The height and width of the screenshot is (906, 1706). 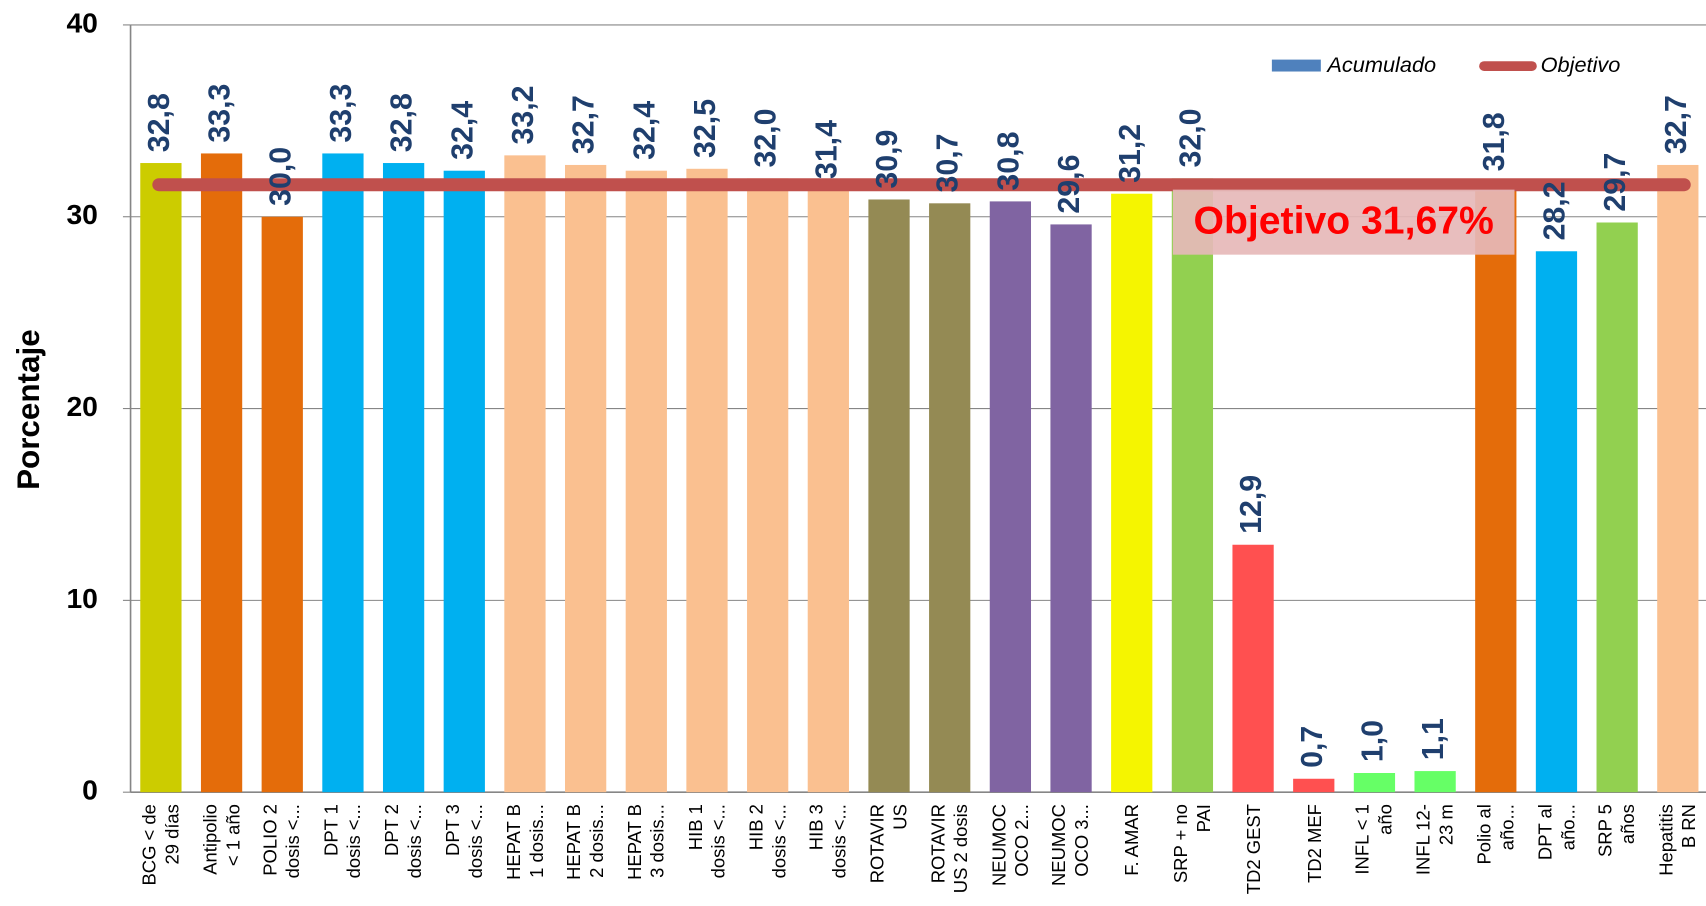 What do you see at coordinates (523, 114) in the screenshot?
I see `value-label: 33,2` at bounding box center [523, 114].